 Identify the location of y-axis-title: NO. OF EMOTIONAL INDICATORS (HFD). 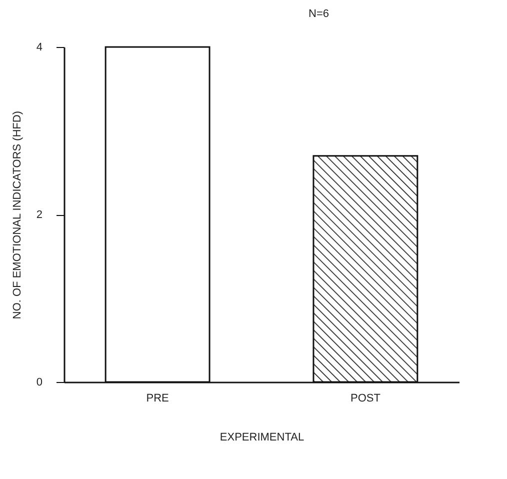
(17, 215).